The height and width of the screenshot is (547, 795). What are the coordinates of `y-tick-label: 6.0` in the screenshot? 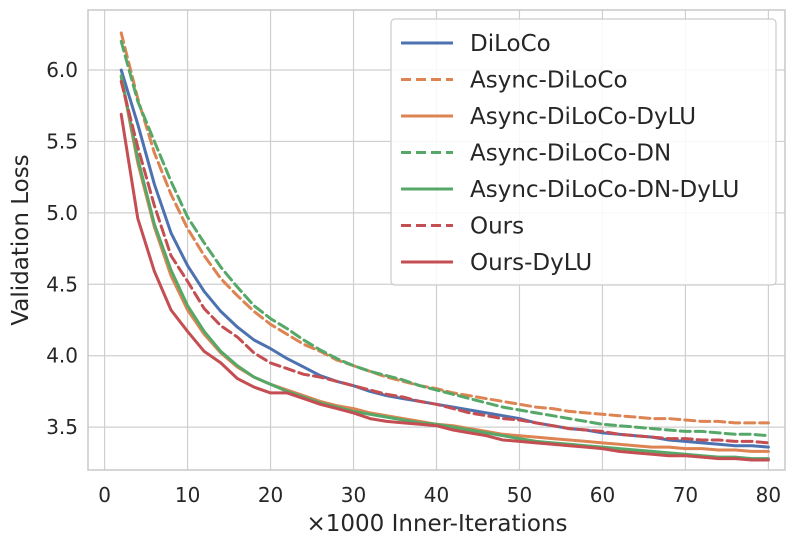 It's located at (62, 70).